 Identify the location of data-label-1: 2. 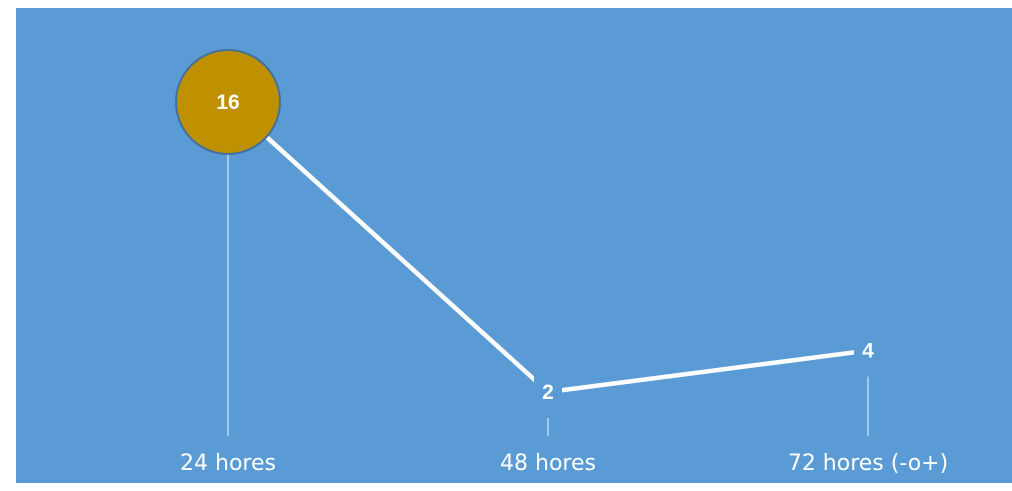
(548, 392).